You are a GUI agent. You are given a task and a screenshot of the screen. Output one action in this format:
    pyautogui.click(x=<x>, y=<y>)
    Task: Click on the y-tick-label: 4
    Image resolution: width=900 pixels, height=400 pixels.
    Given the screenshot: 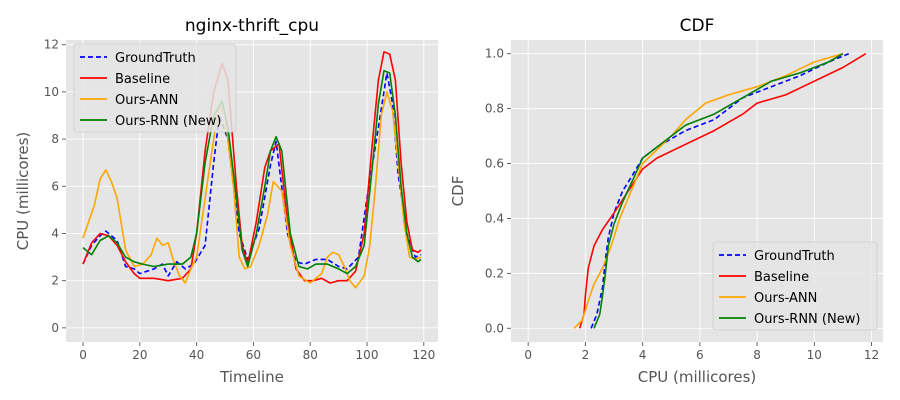 What is the action you would take?
    pyautogui.click(x=55, y=233)
    